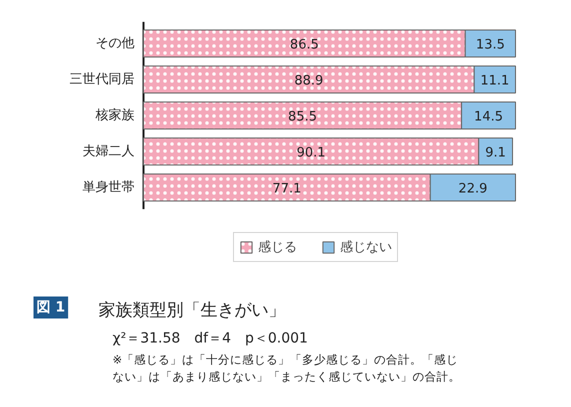  What do you see at coordinates (473, 189) in the screenshot?
I see `data-label: 22.9` at bounding box center [473, 189].